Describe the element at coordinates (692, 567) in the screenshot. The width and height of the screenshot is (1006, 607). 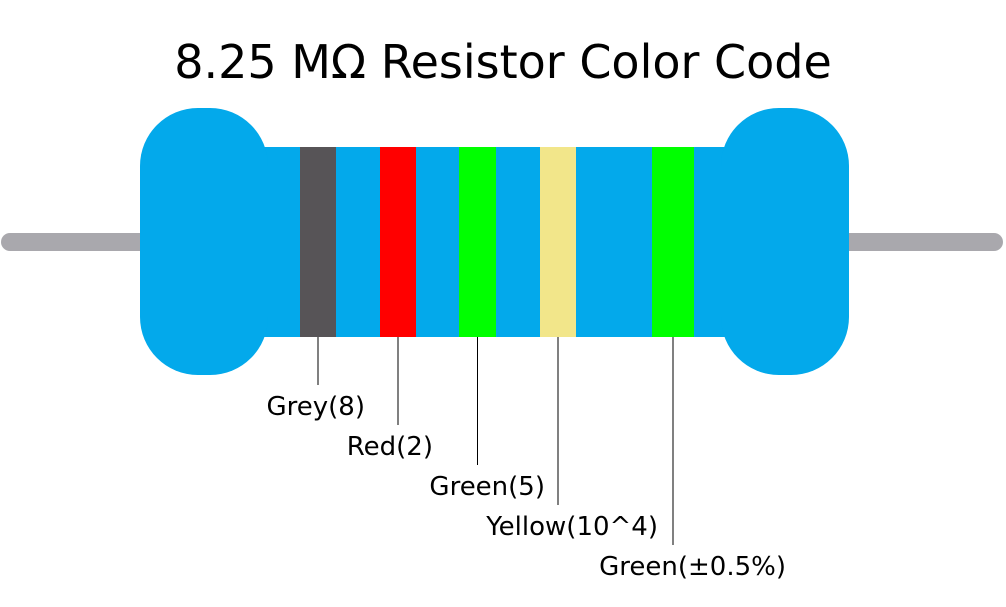
I see `band-label: Green(±0.5%)` at that location.